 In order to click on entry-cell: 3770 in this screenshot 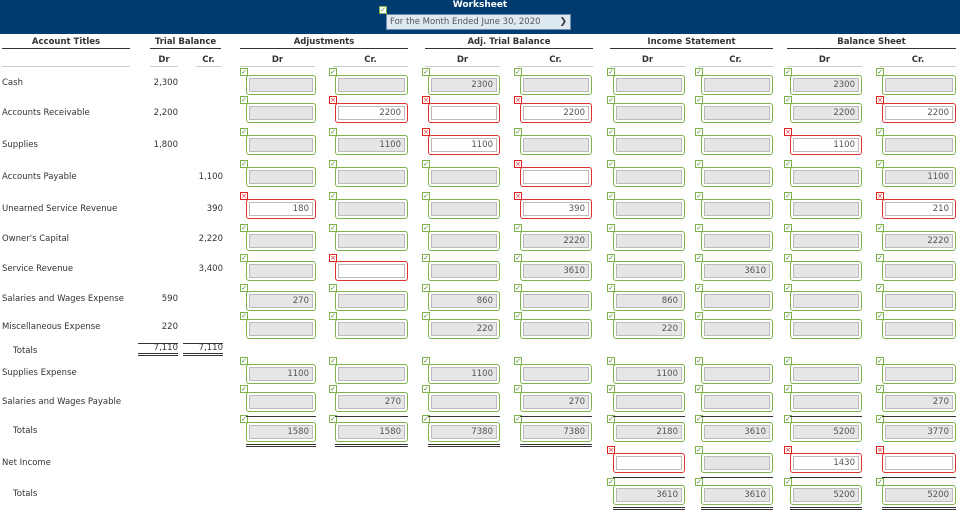, I will do `click(919, 432)`.